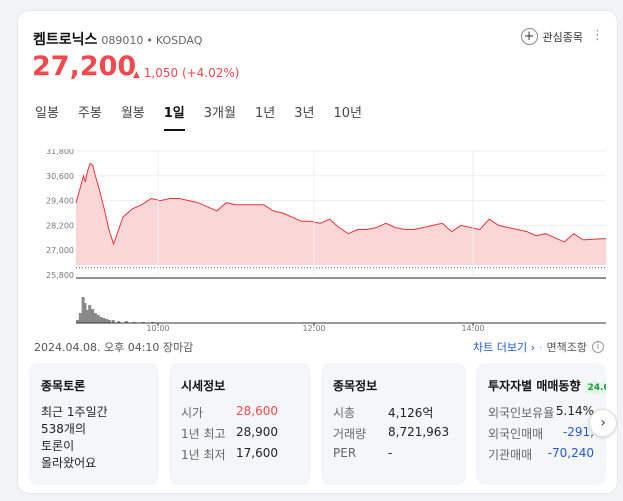 Image resolution: width=623 pixels, height=501 pixels. Describe the element at coordinates (179, 40) in the screenshot. I see `market-label: KOSDAQ` at that location.